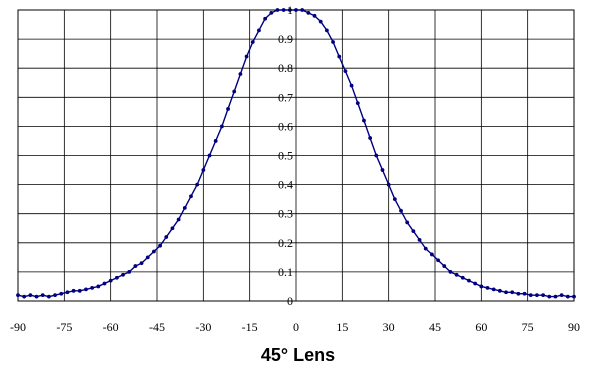 The image size is (591, 380). I want to click on x-tick-label: -30, so click(203, 327).